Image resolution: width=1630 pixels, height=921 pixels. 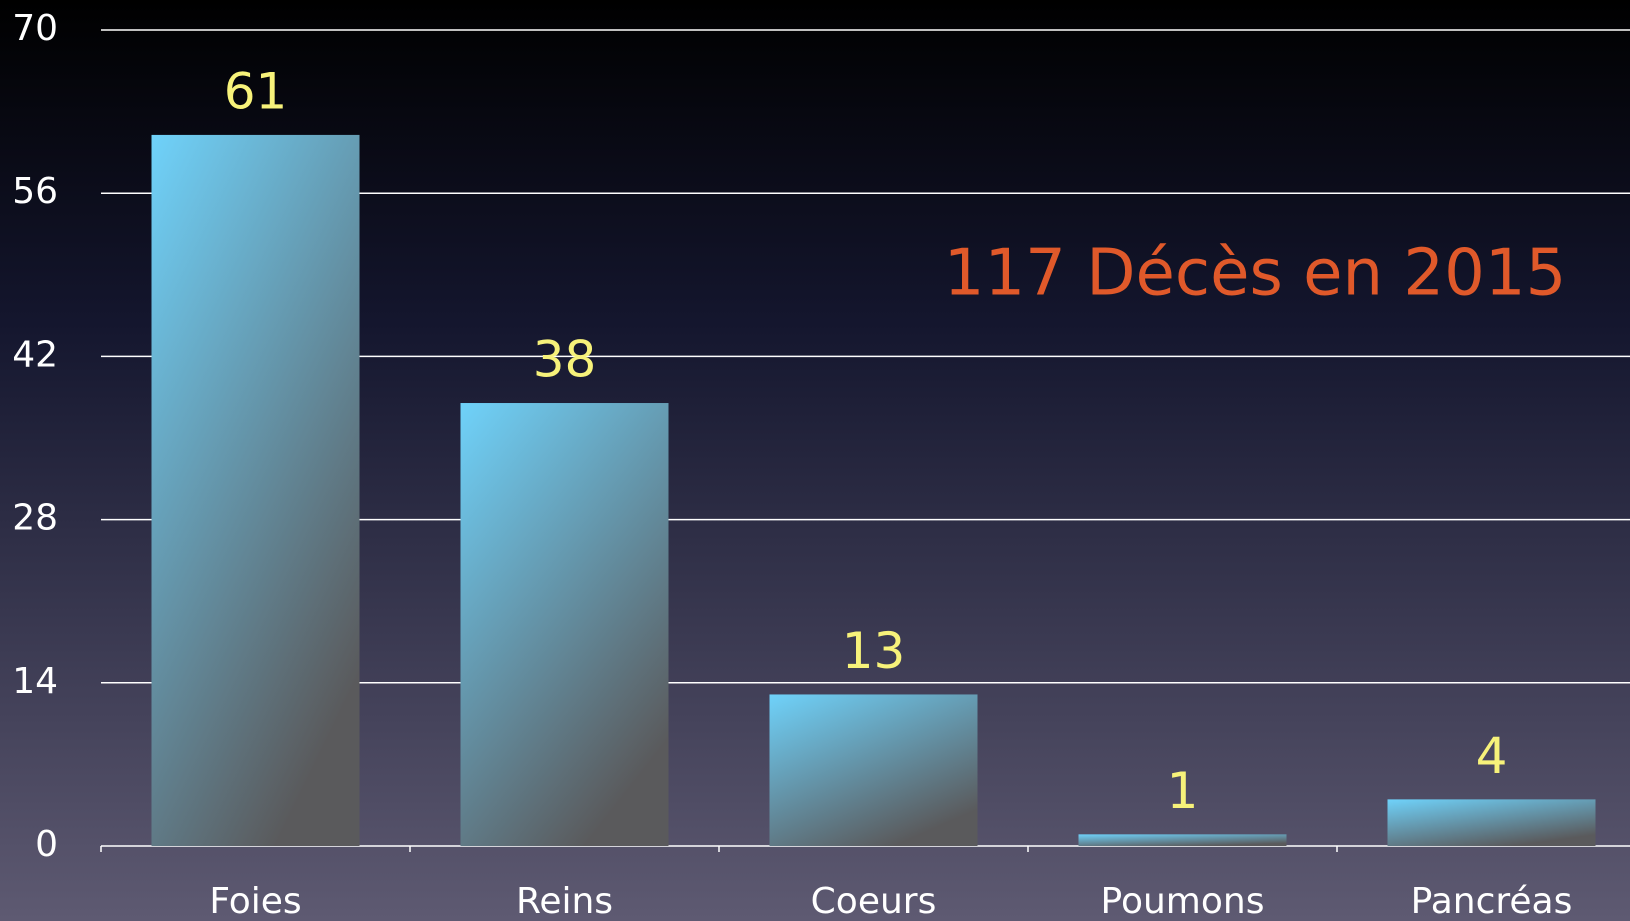 I want to click on y-tick-label: 42, so click(x=35, y=354).